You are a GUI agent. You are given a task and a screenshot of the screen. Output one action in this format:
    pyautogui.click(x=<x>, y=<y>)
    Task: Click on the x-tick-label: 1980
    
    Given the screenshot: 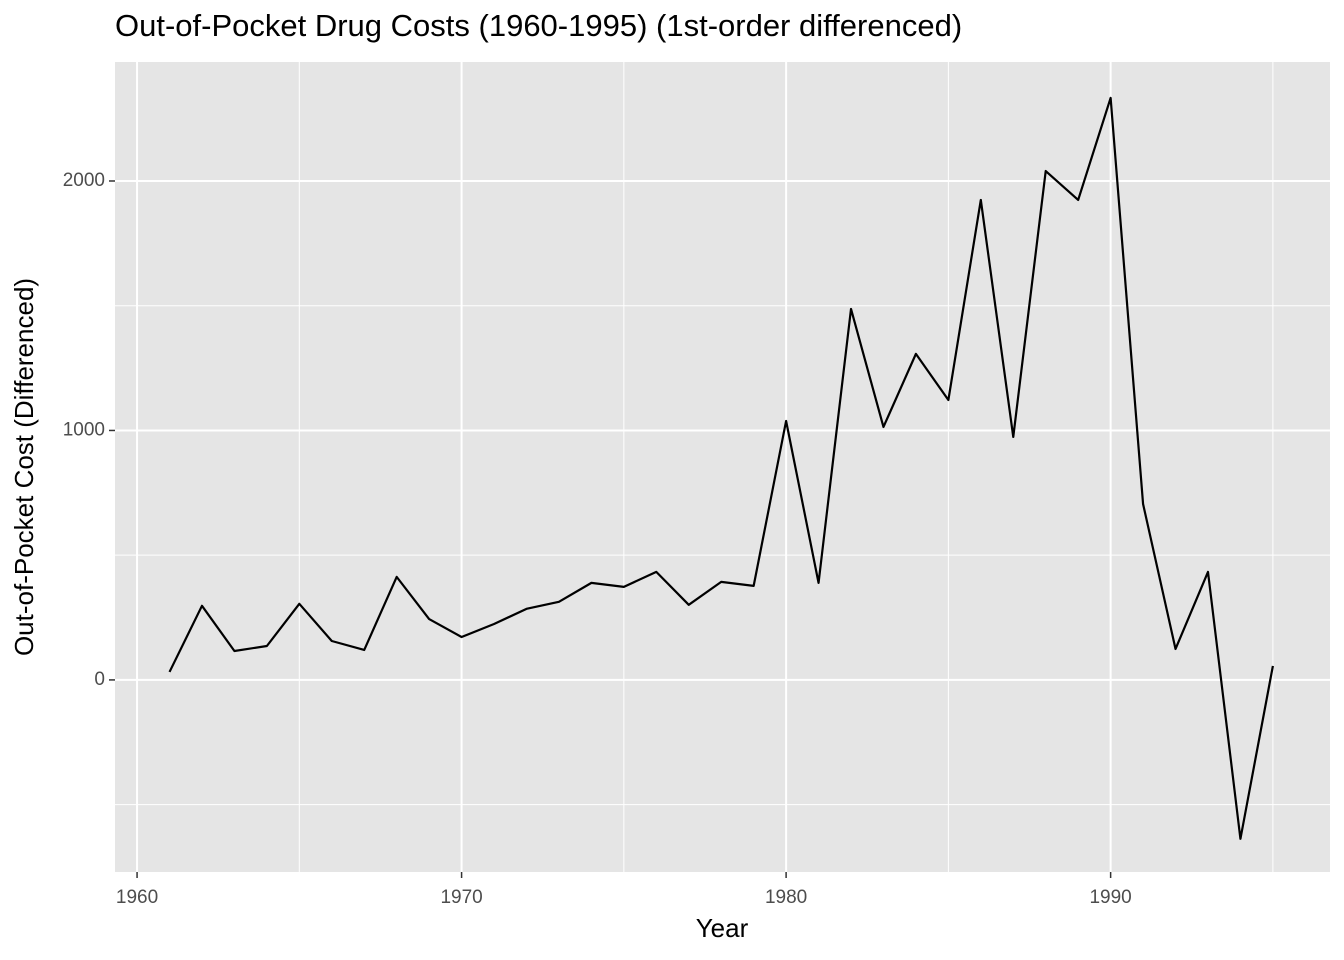 What is the action you would take?
    pyautogui.click(x=786, y=897)
    